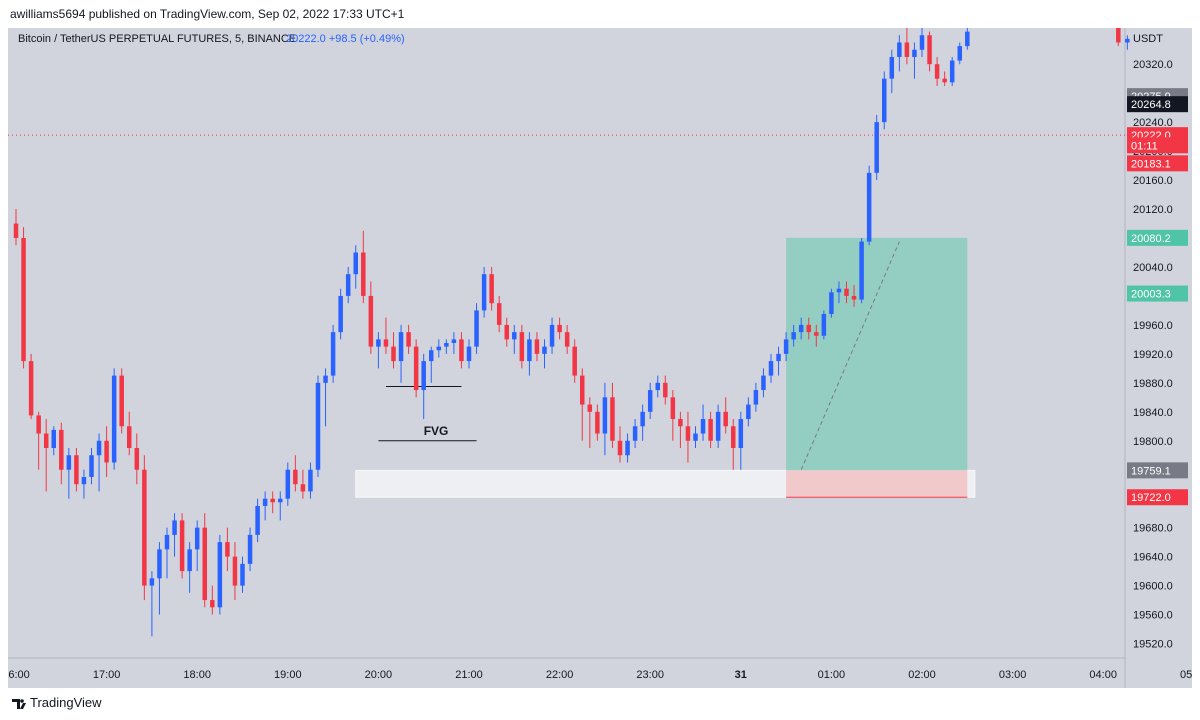  I want to click on target-zone, so click(877, 354).